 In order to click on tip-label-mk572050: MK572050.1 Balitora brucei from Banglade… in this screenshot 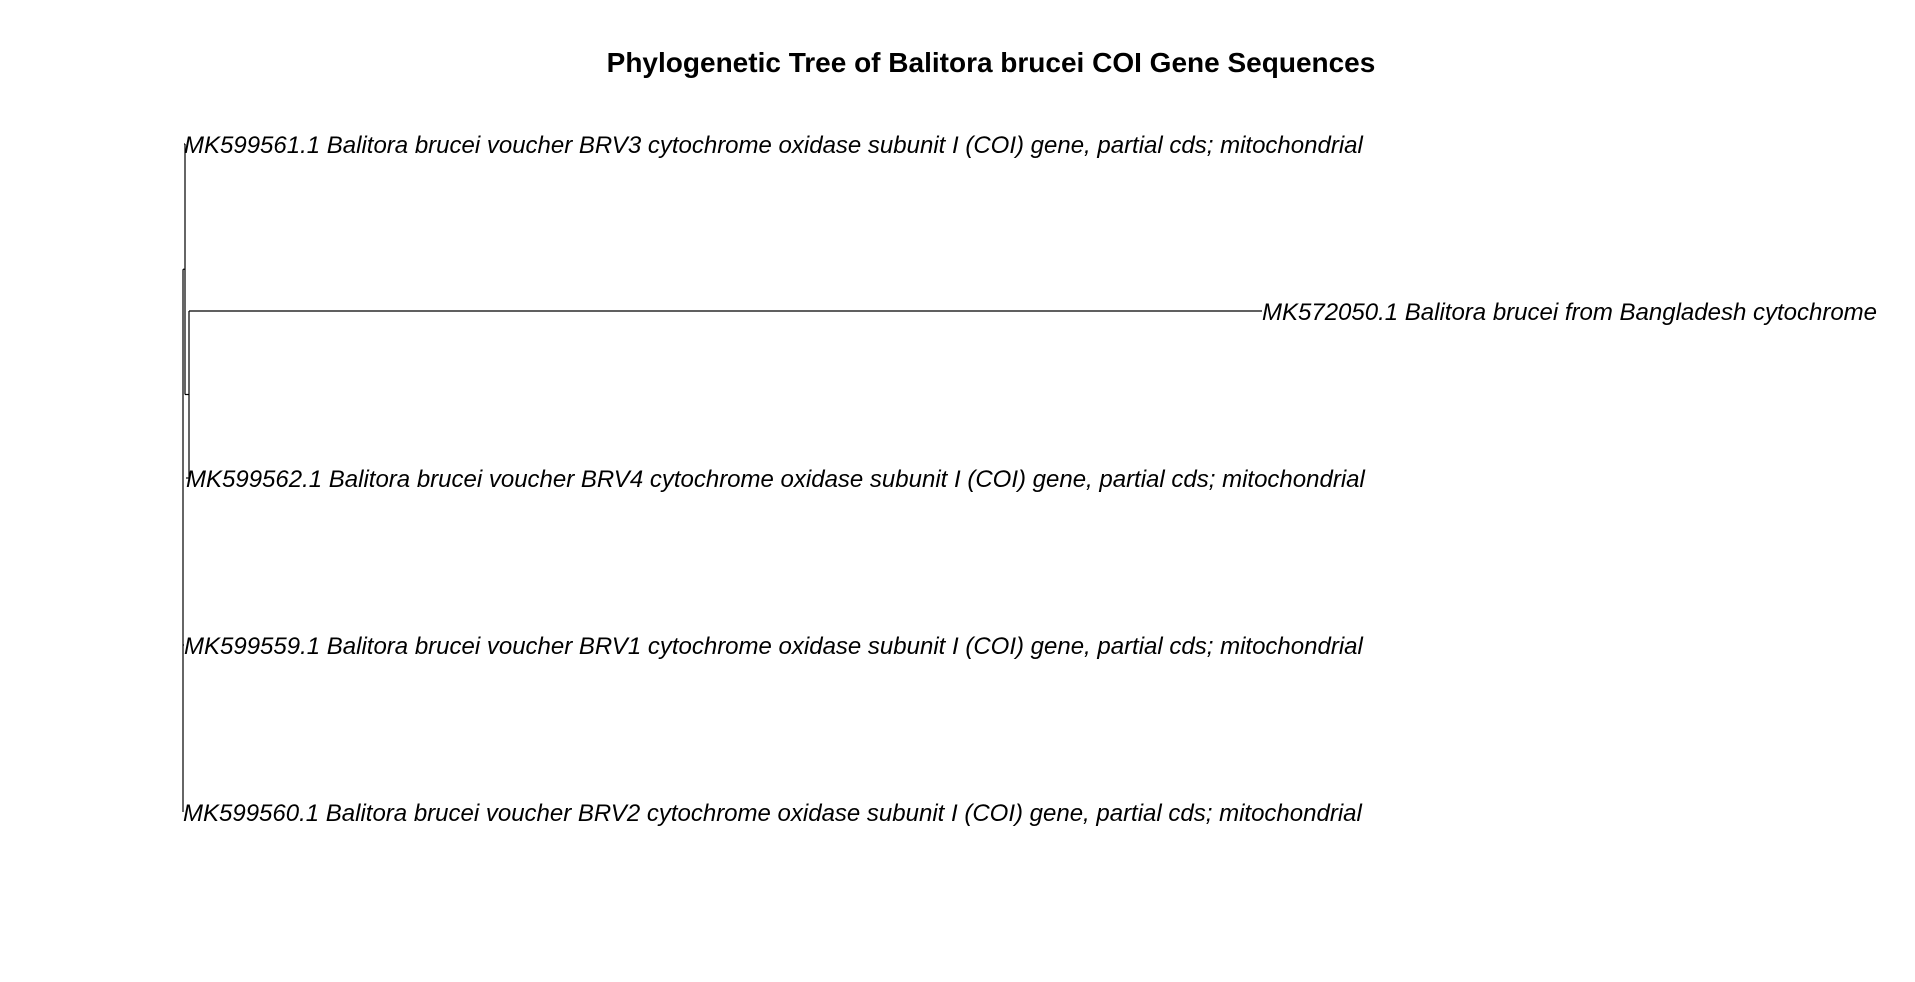, I will do `click(1569, 312)`.